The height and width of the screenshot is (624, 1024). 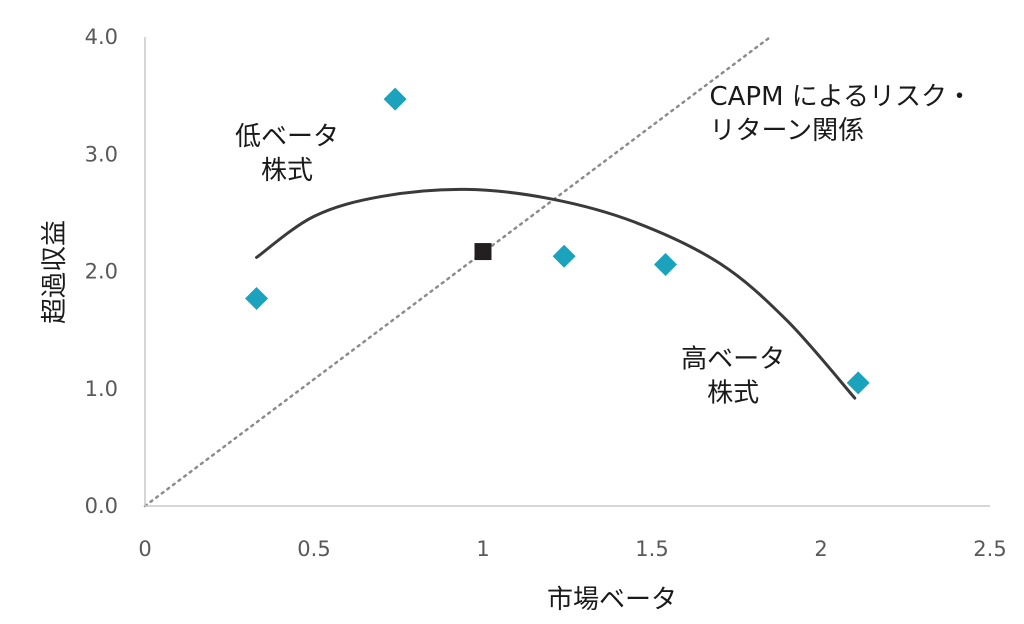 I want to click on annotation-label: 高ベータ株式, so click(x=733, y=377).